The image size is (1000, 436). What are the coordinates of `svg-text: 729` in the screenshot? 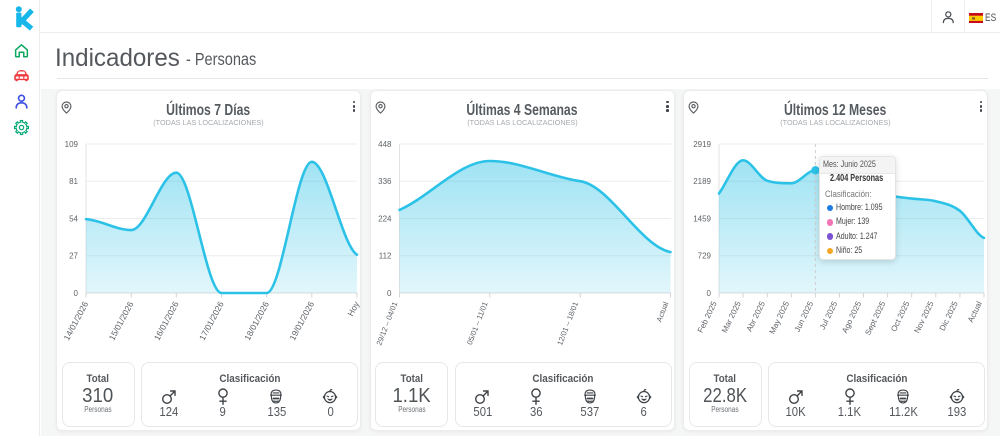 It's located at (705, 256).